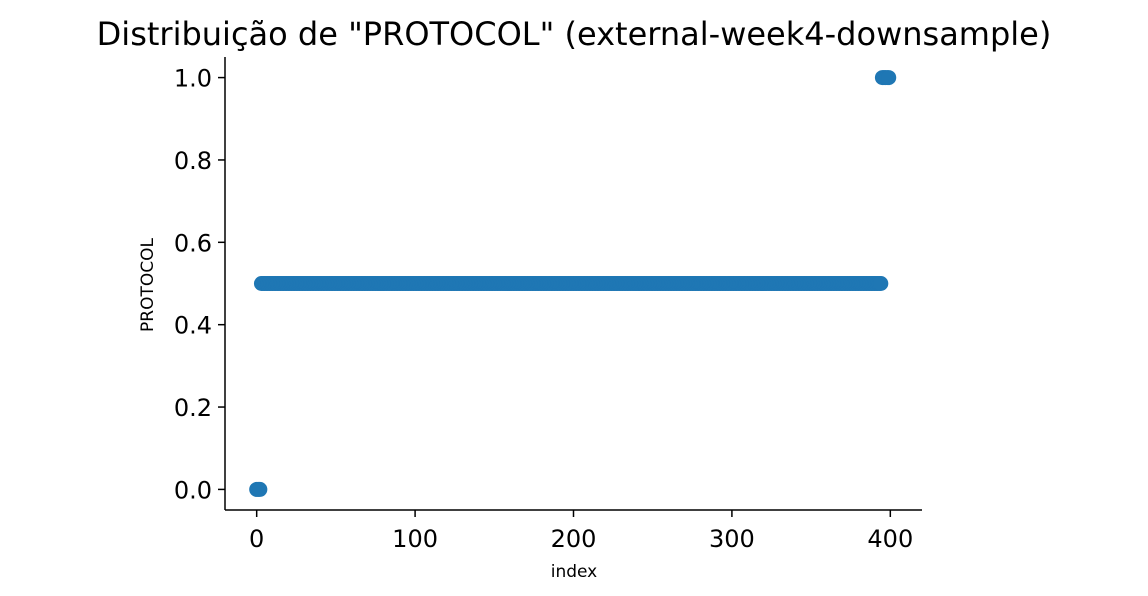  I want to click on x-tick-label: 400, so click(890, 539).